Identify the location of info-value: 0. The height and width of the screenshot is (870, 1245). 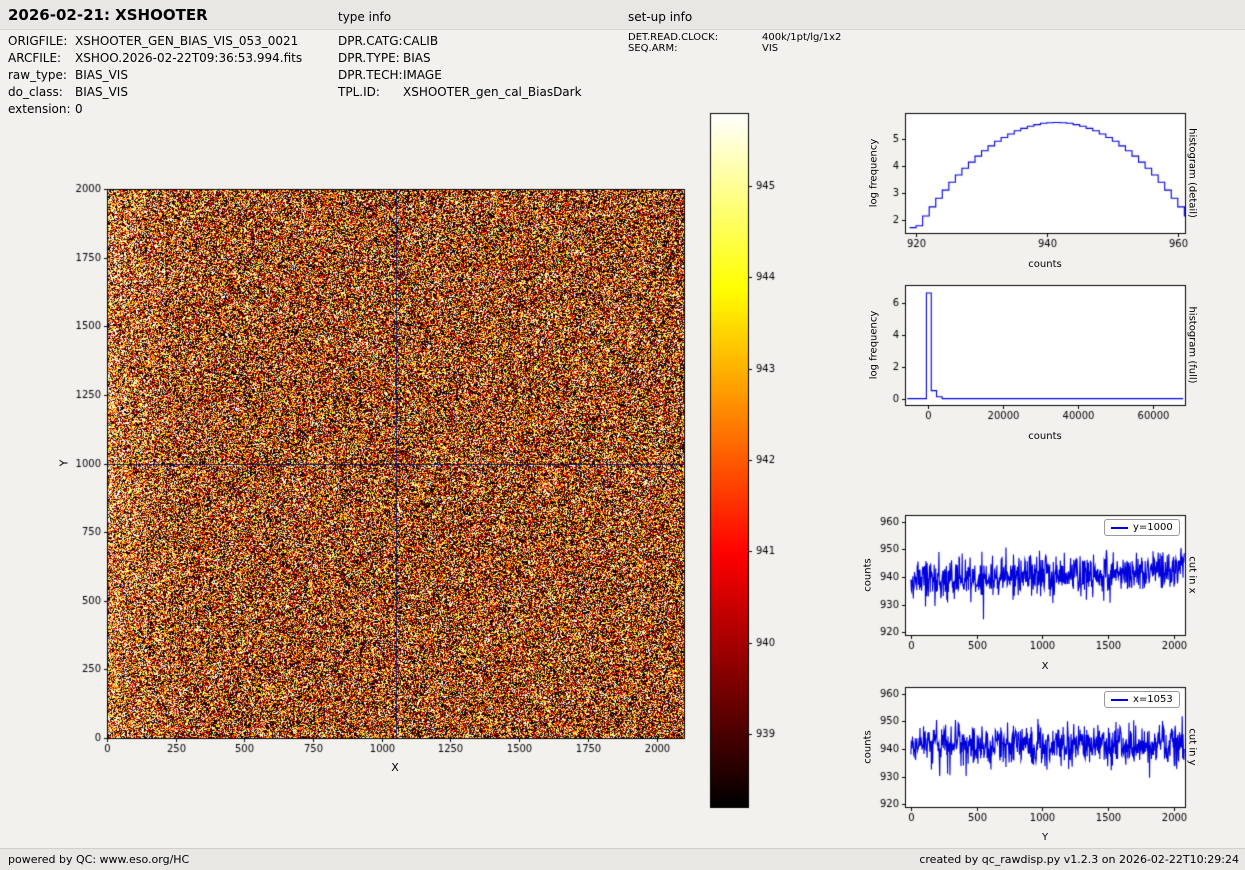
(79, 109).